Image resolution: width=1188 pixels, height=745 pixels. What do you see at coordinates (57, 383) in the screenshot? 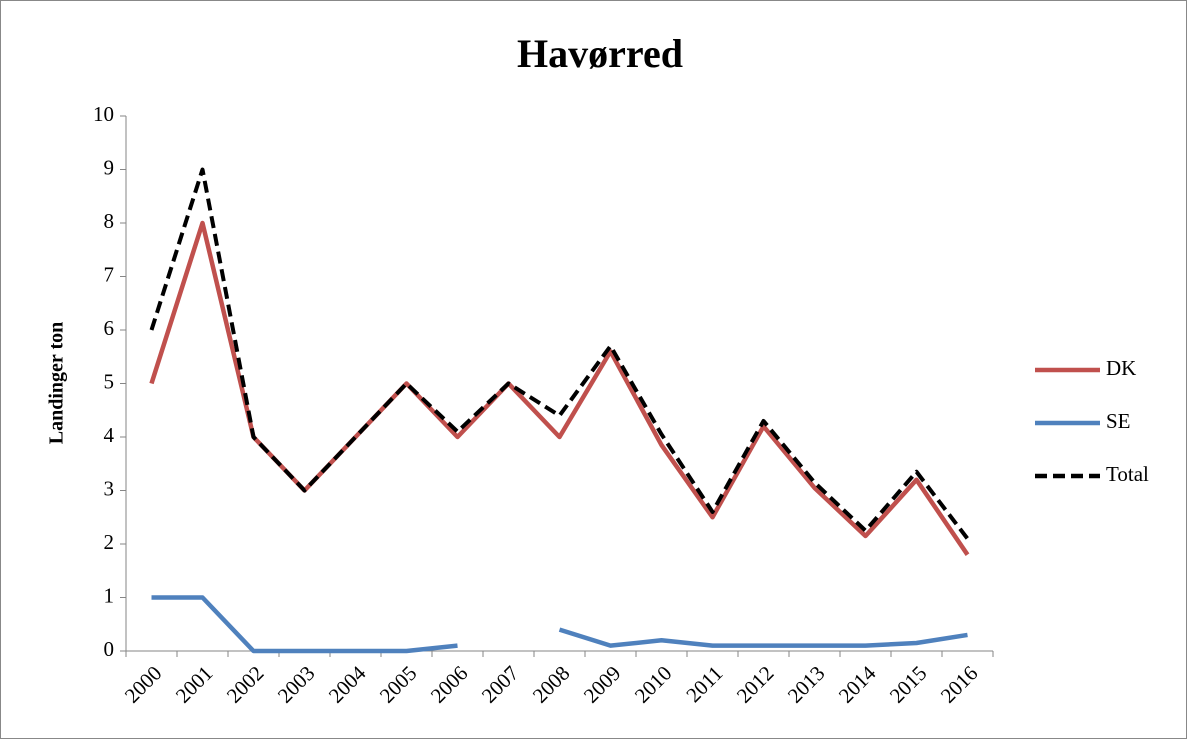
I see `y-axis-label: Landinger ton` at bounding box center [57, 383].